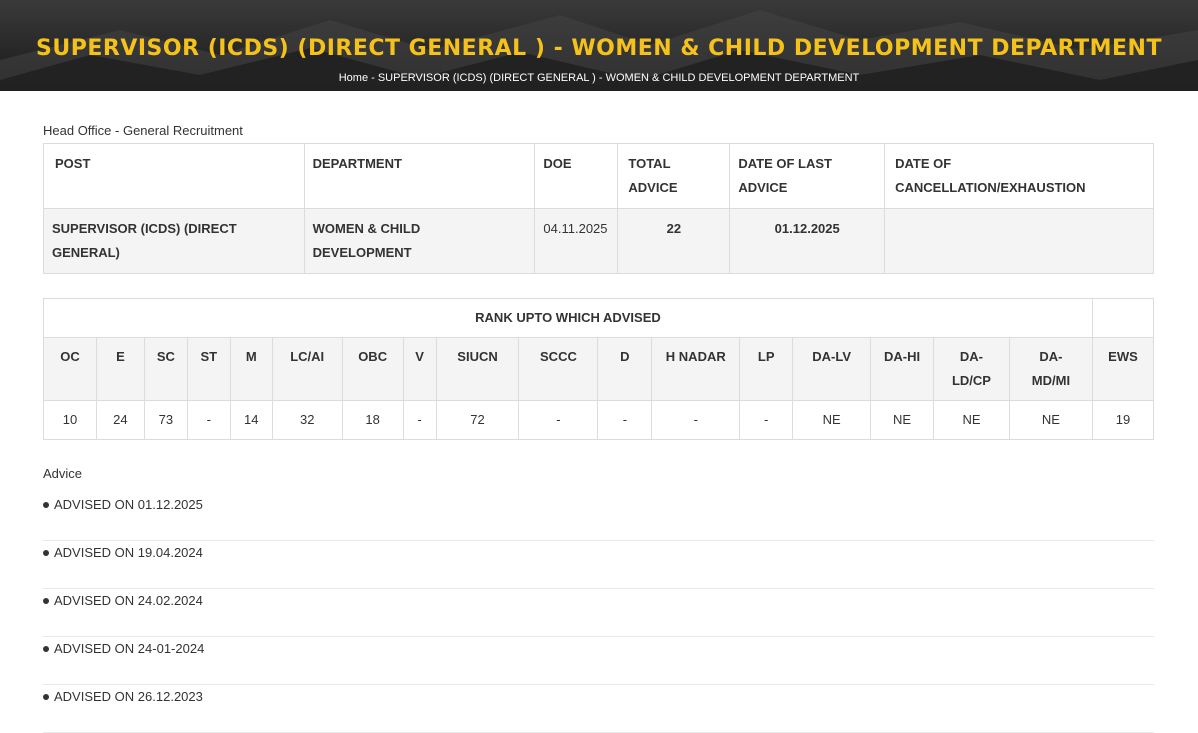 This screenshot has height=733, width=1198. Describe the element at coordinates (128, 600) in the screenshot. I see `advice-link: ADVISED ON 24.02.2024` at that location.